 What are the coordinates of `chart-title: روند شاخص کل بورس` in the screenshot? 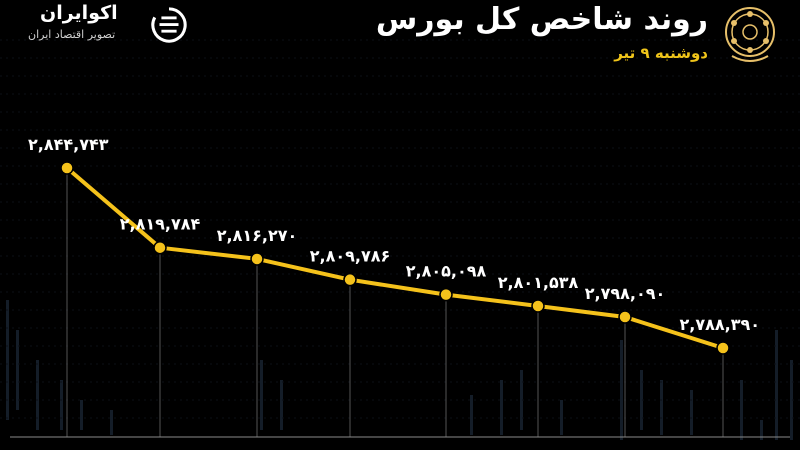 It's located at (541, 19).